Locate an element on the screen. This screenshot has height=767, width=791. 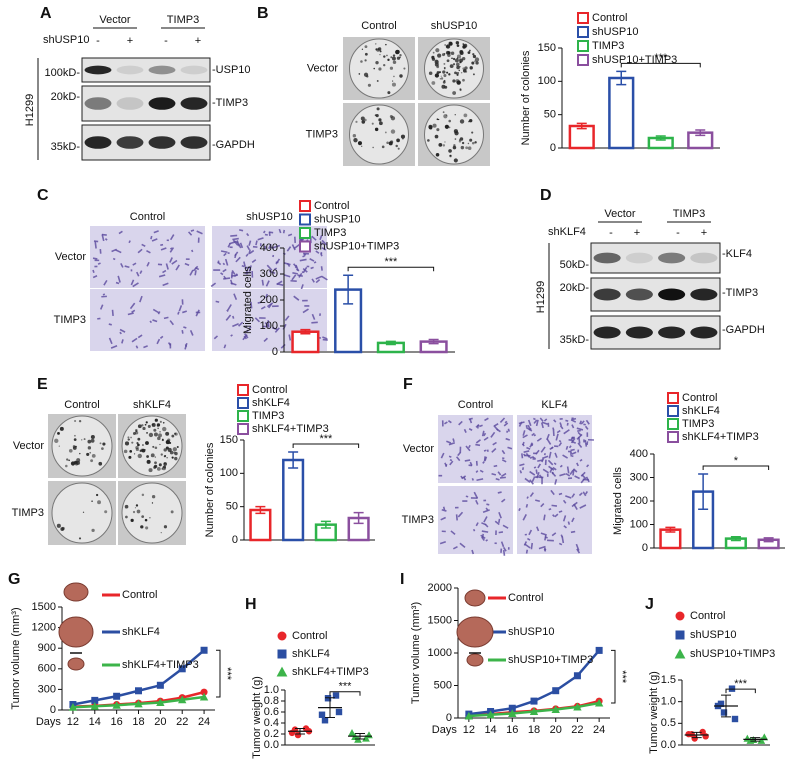
y-axis-label: Tumor weight (g) is located at coordinates (654, 712).